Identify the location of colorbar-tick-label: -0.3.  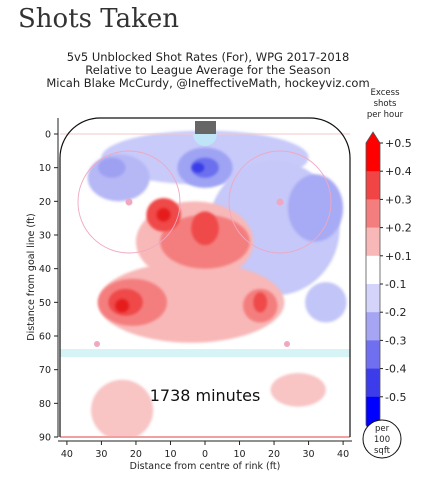
(395, 340).